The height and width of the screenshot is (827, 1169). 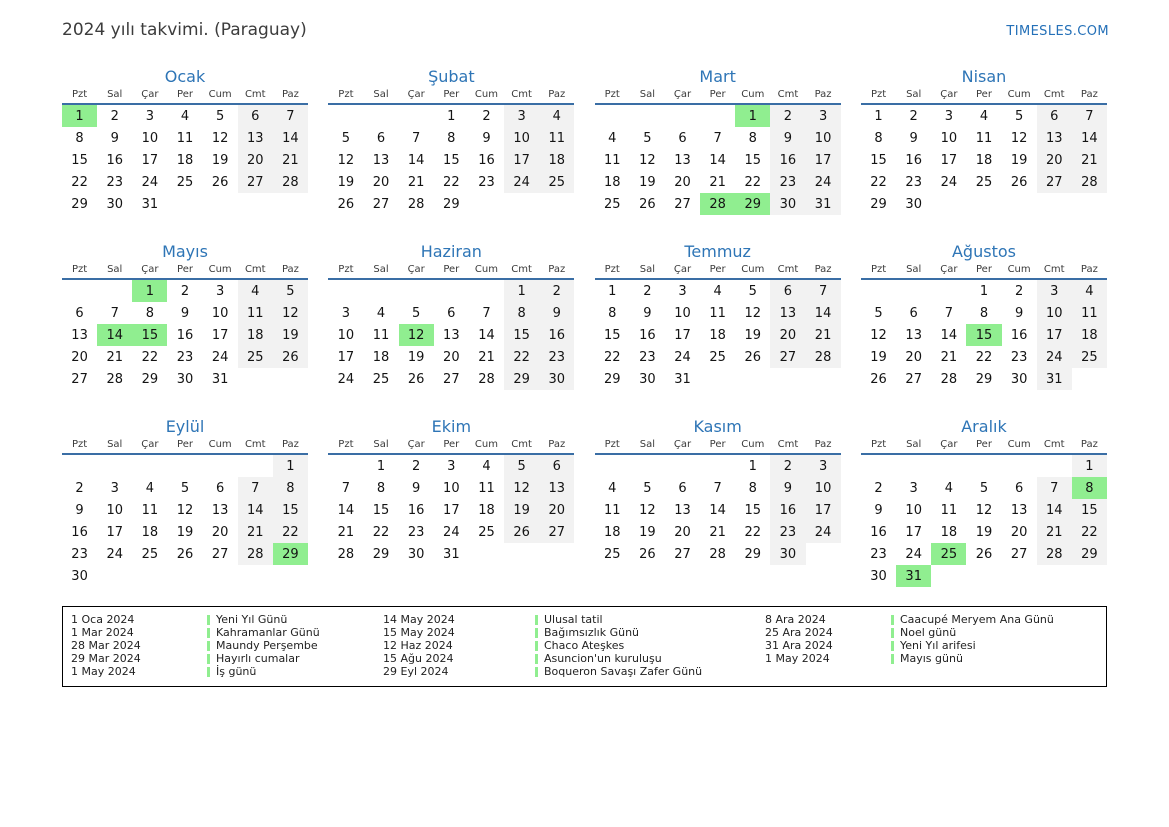 I want to click on holiday-day-cell: 1, so click(x=80, y=115).